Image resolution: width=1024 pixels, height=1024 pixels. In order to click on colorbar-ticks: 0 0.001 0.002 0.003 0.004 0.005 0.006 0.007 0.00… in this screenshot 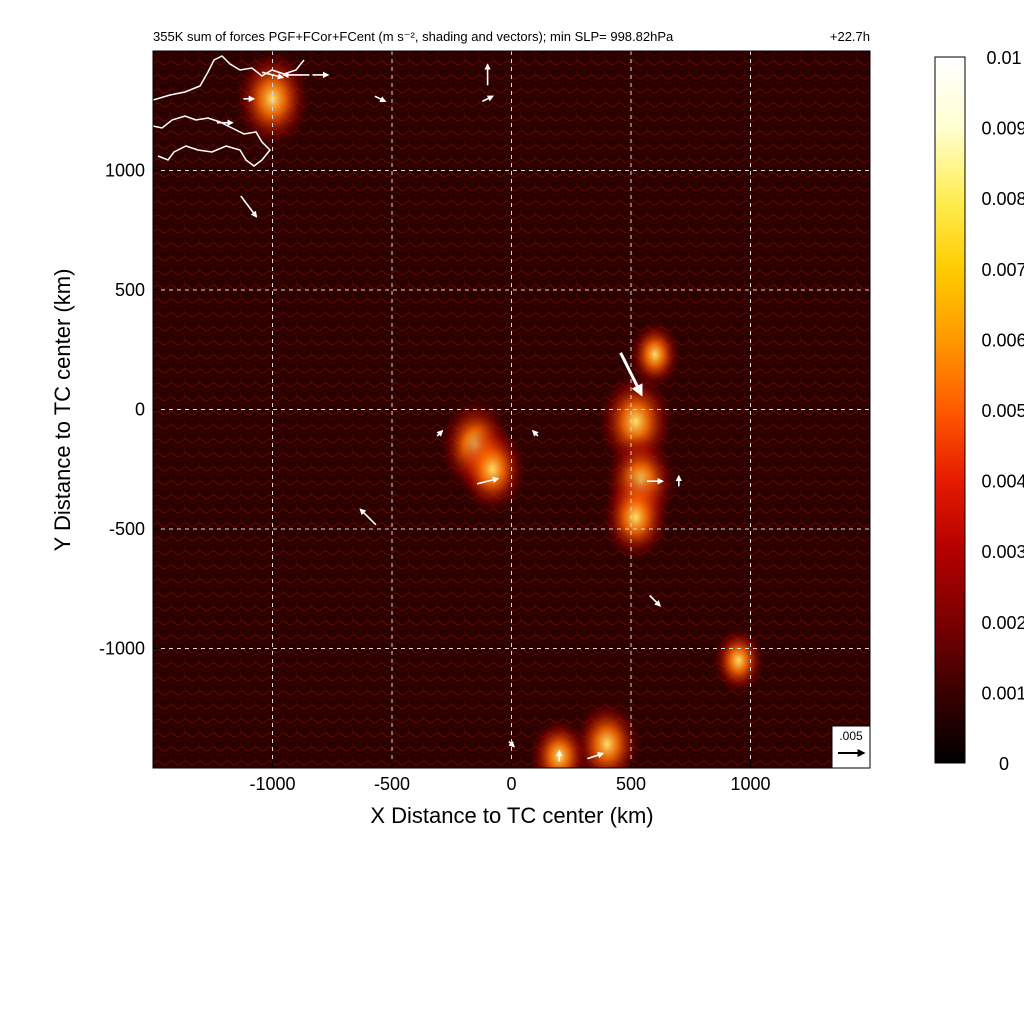, I will do `click(1002, 411)`.